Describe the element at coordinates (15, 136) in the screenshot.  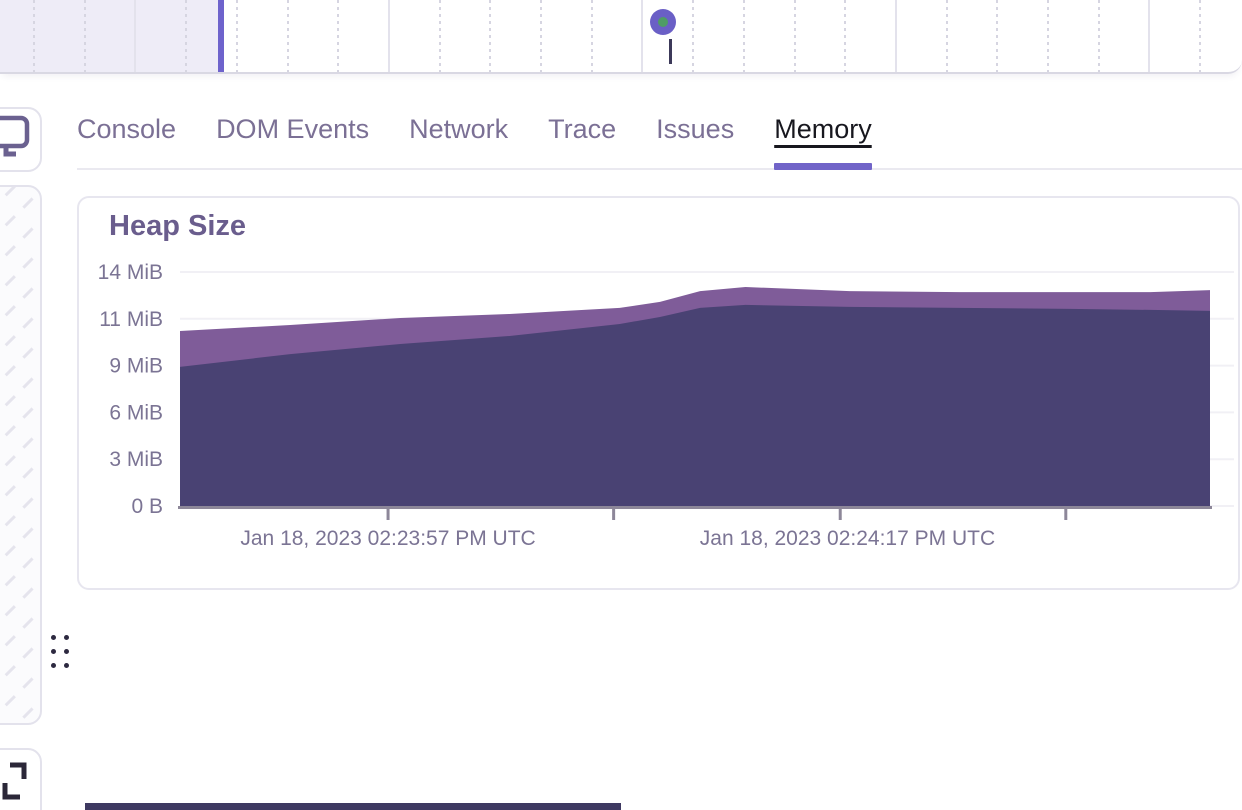
I see `display-icon` at that location.